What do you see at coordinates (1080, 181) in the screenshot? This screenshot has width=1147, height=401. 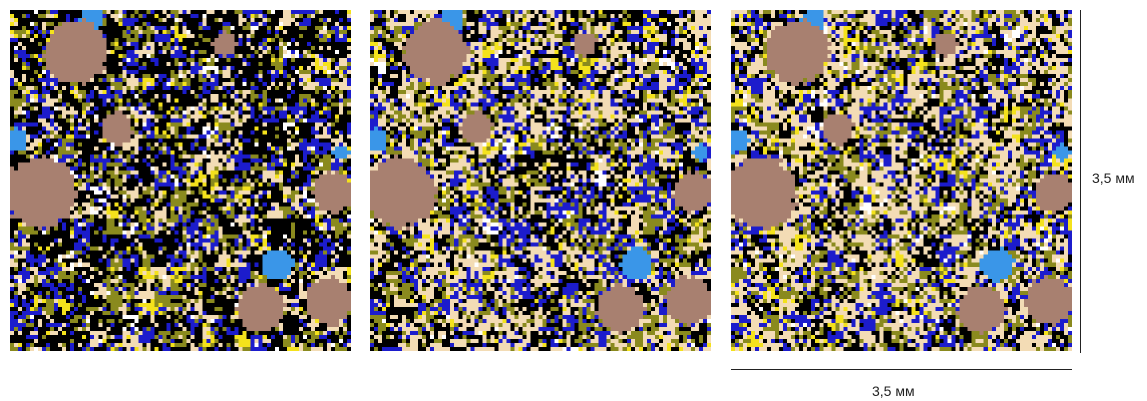 I see `vertical-scale-bar` at bounding box center [1080, 181].